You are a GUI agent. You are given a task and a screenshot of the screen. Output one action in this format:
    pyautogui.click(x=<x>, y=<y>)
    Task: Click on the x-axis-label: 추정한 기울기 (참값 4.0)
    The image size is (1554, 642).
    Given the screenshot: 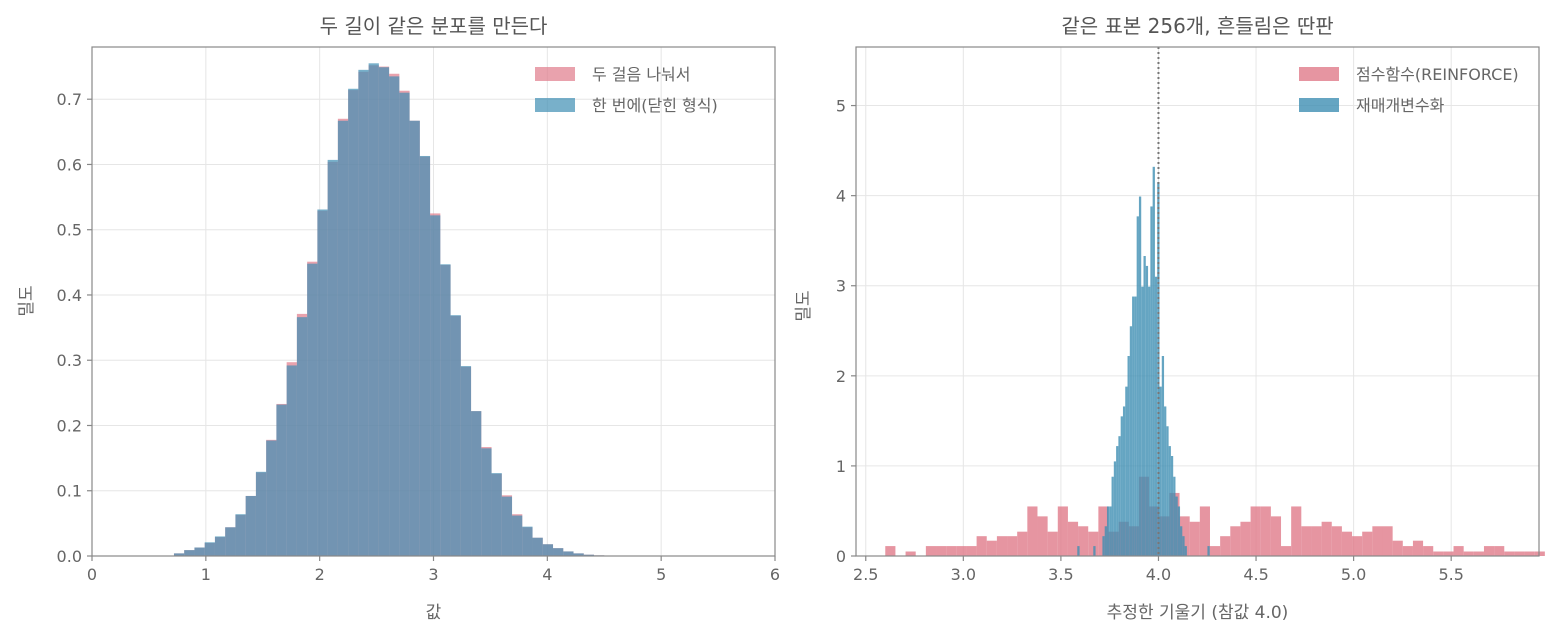 What is the action you would take?
    pyautogui.click(x=1198, y=613)
    